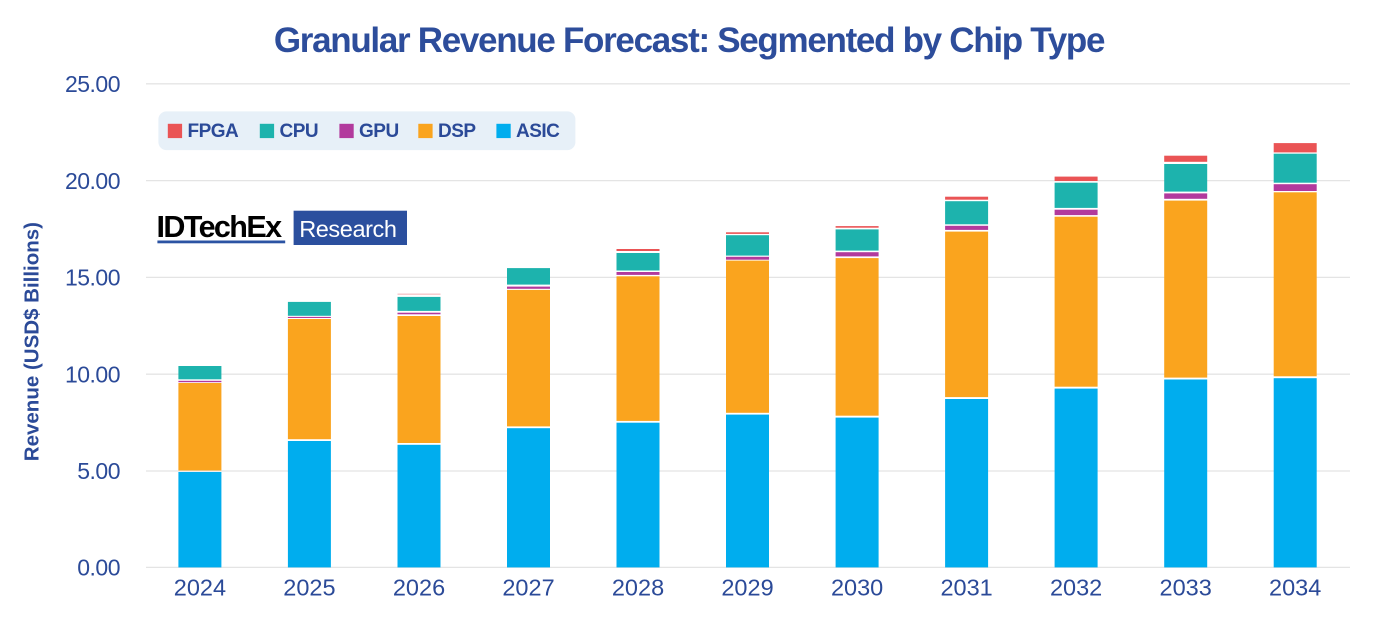  Describe the element at coordinates (98, 471) in the screenshot. I see `svg-text: 5.00` at that location.